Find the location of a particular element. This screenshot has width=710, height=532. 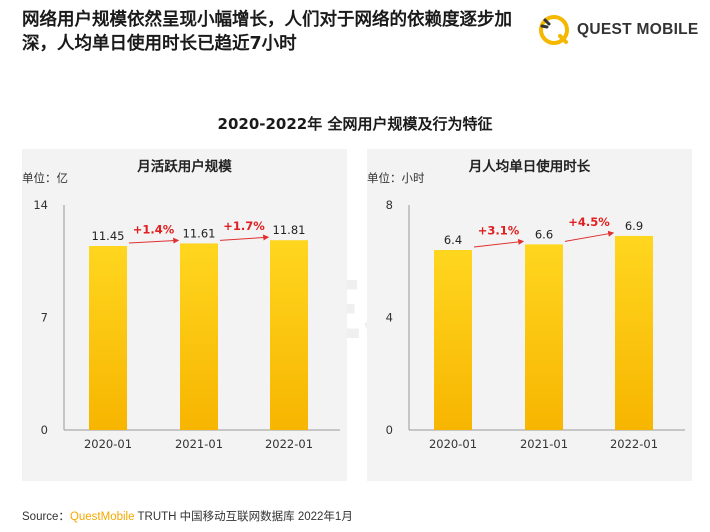

panel-title: 月活跃用户规模 is located at coordinates (184, 167).